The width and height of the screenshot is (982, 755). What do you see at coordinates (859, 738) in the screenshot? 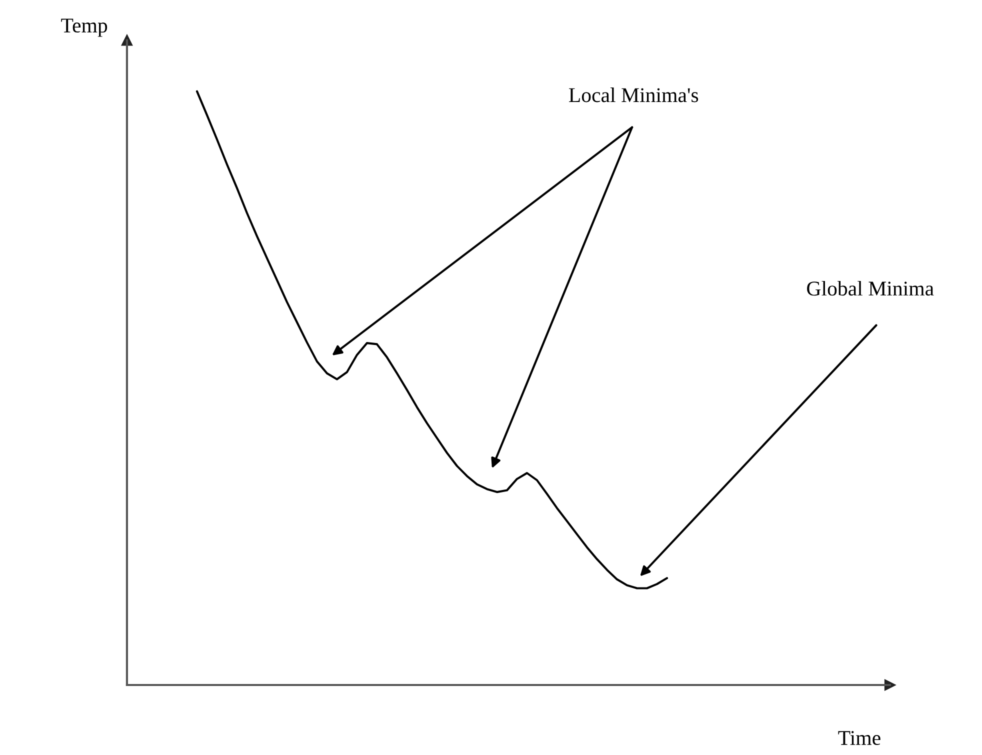
I see `text: Time` at bounding box center [859, 738].